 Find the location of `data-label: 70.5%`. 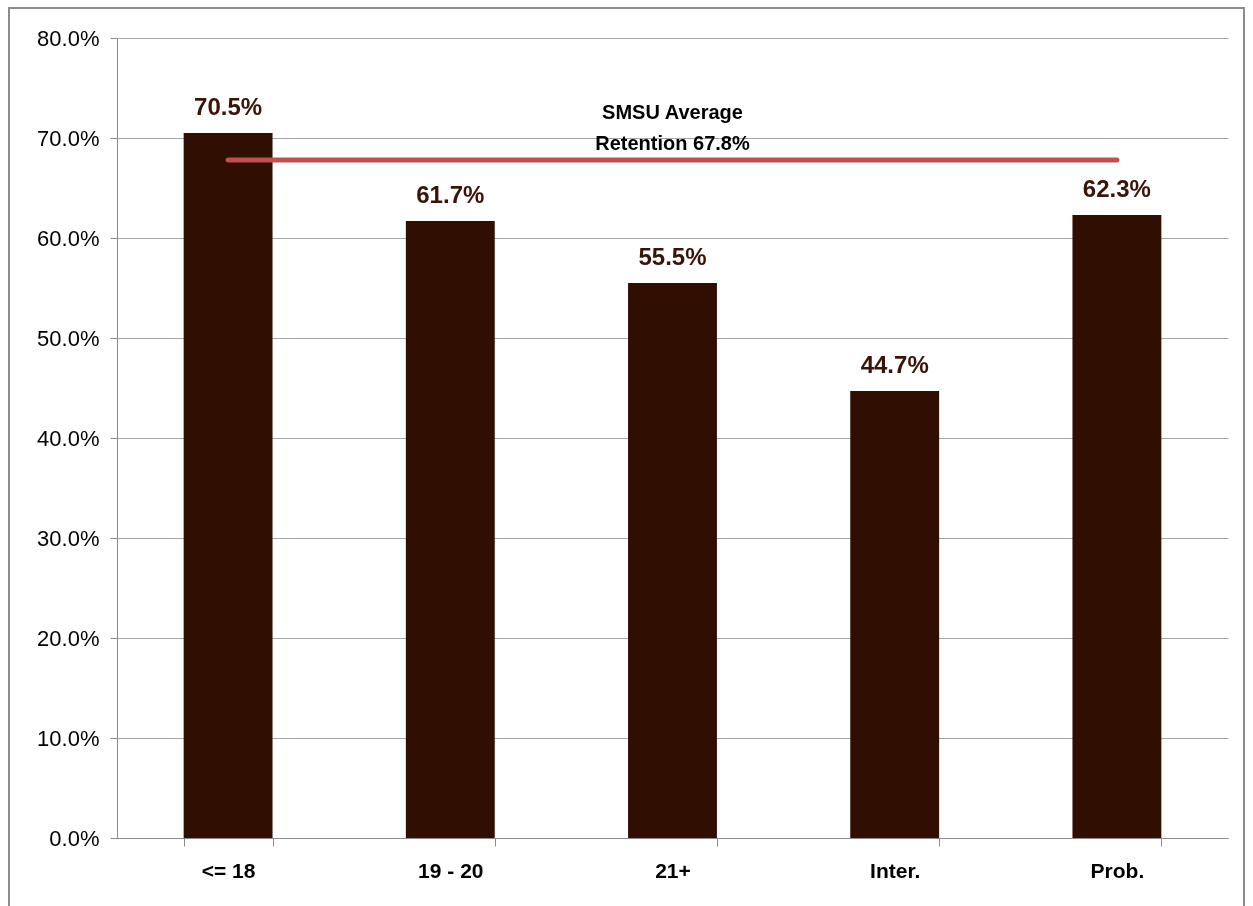

data-label: 70.5% is located at coordinates (228, 106).